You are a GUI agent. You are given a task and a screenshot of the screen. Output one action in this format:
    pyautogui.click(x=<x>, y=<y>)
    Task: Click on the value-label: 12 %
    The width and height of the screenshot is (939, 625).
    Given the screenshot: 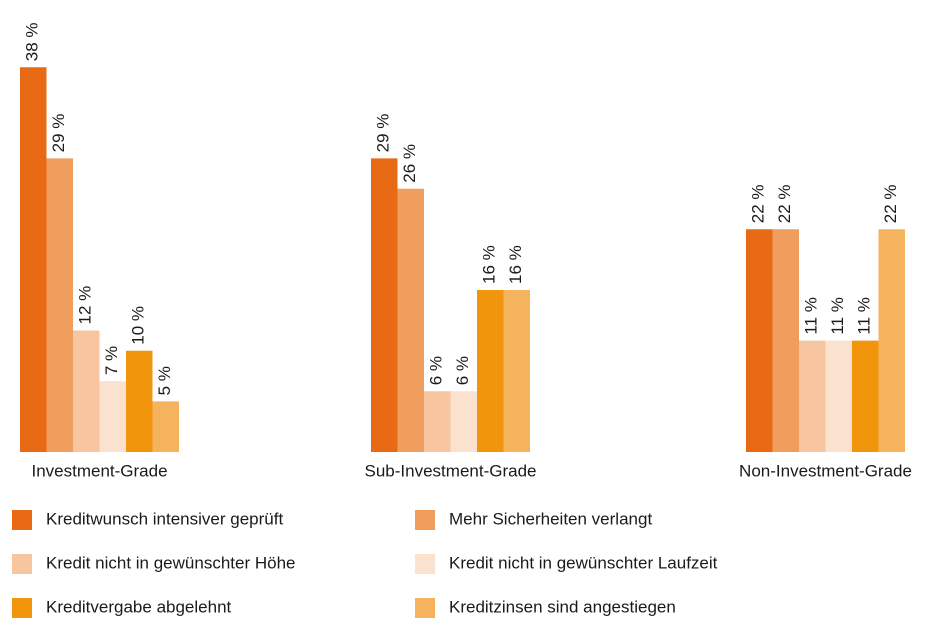 What is the action you would take?
    pyautogui.click(x=85, y=305)
    